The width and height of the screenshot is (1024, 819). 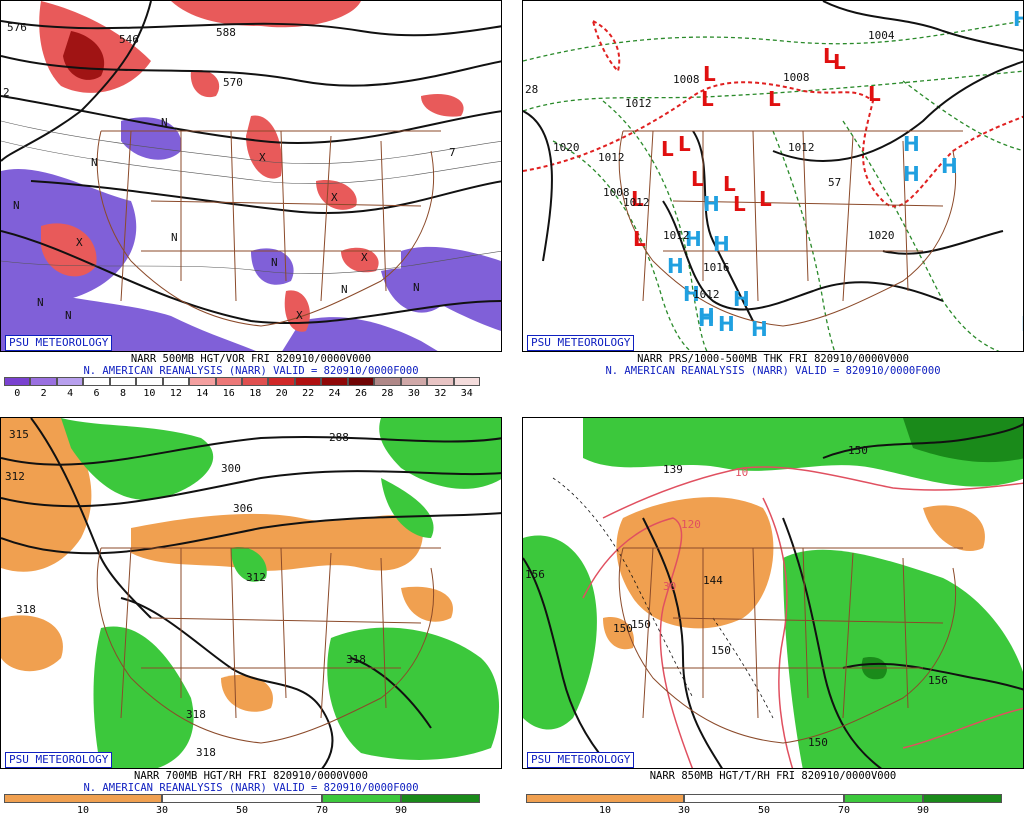 I want to click on dry-region-west, so click(x=46, y=495).